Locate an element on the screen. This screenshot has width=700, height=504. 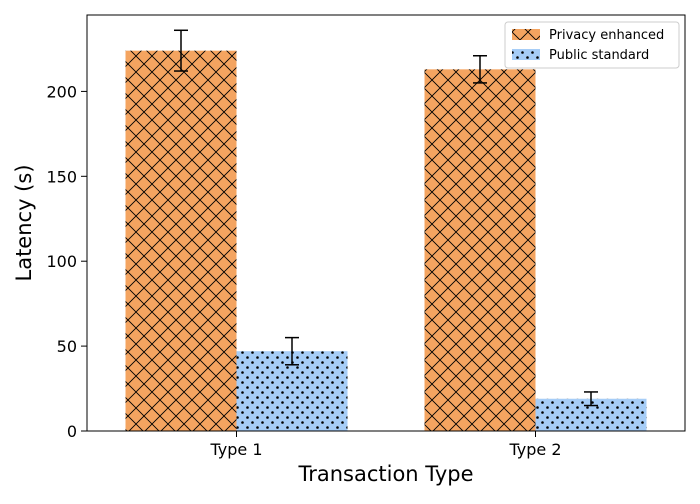
y-tick-label: 0 is located at coordinates (72, 431).